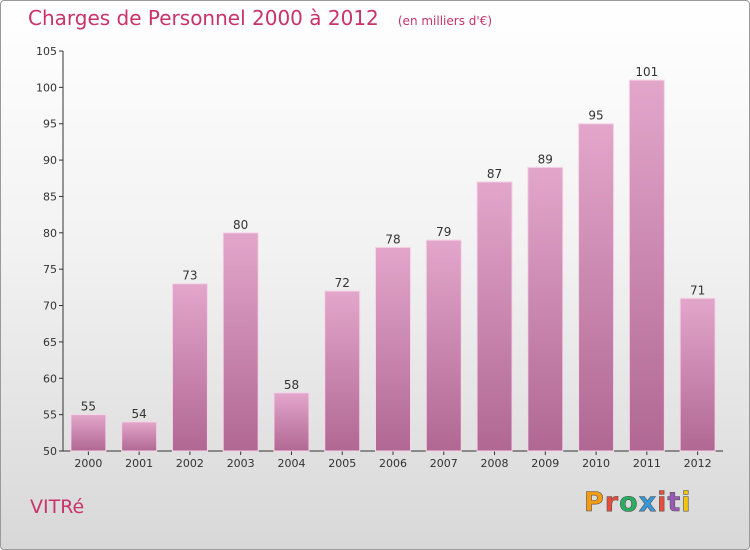  What do you see at coordinates (545, 159) in the screenshot?
I see `data-label-2009: 89` at bounding box center [545, 159].